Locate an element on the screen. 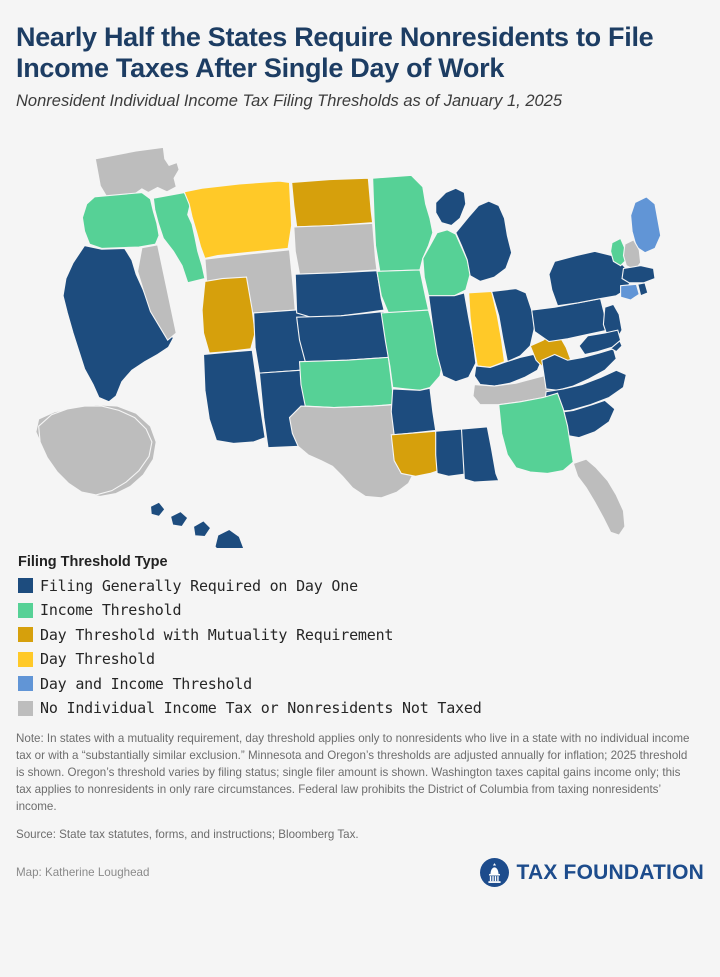  state-ut is located at coordinates (228, 315).